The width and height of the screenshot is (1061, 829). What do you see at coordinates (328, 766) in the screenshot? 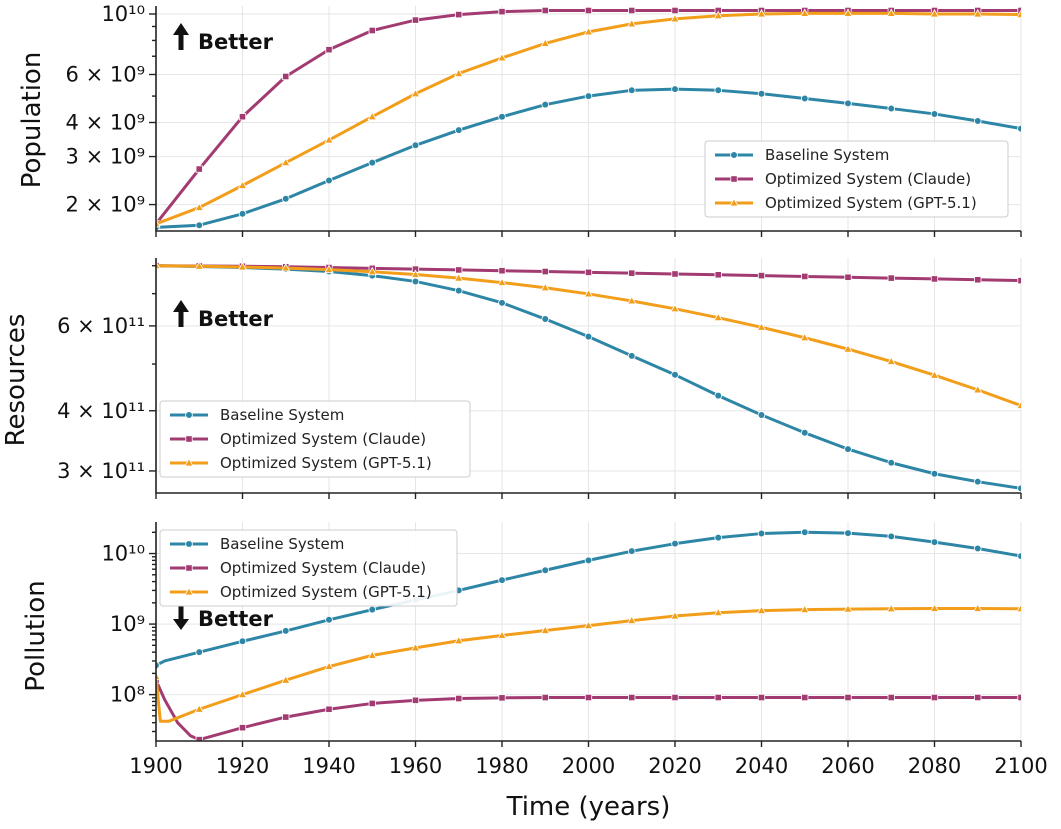
I see `x-tick-label: 1940` at bounding box center [328, 766].